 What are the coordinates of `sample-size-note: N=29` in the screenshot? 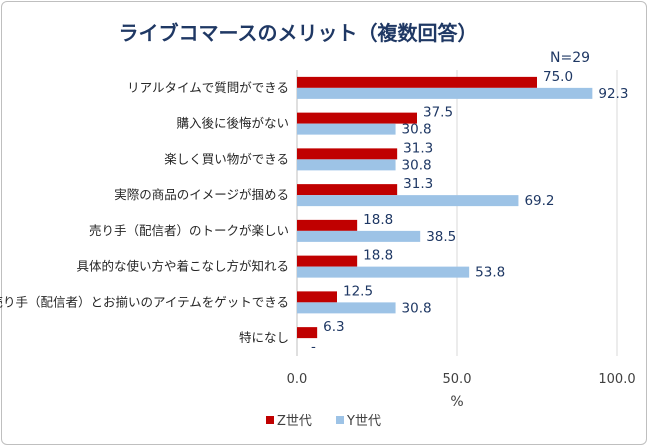 It's located at (570, 58).